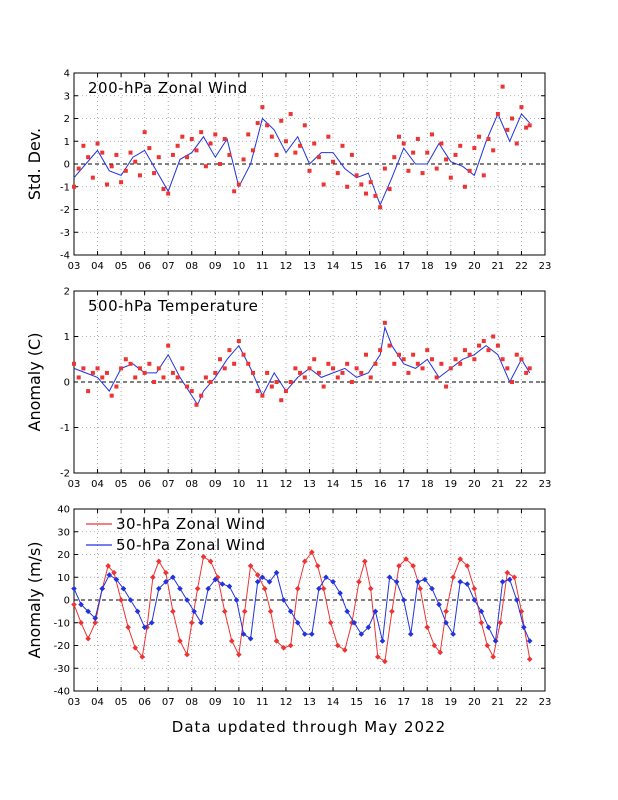 Image resolution: width=618 pixels, height=800 pixels. Describe the element at coordinates (65, 256) in the screenshot. I see `y-tick-label: -4` at that location.